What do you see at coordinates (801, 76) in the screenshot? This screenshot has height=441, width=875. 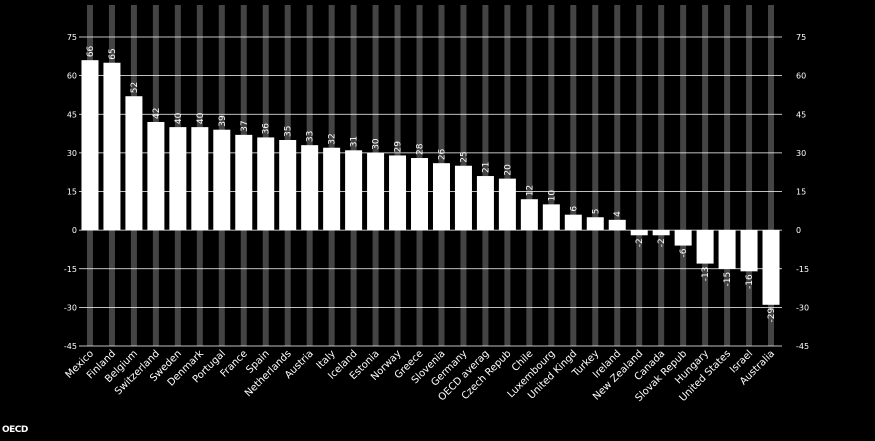 I see `y-tick-label-right: 60` at bounding box center [801, 76].